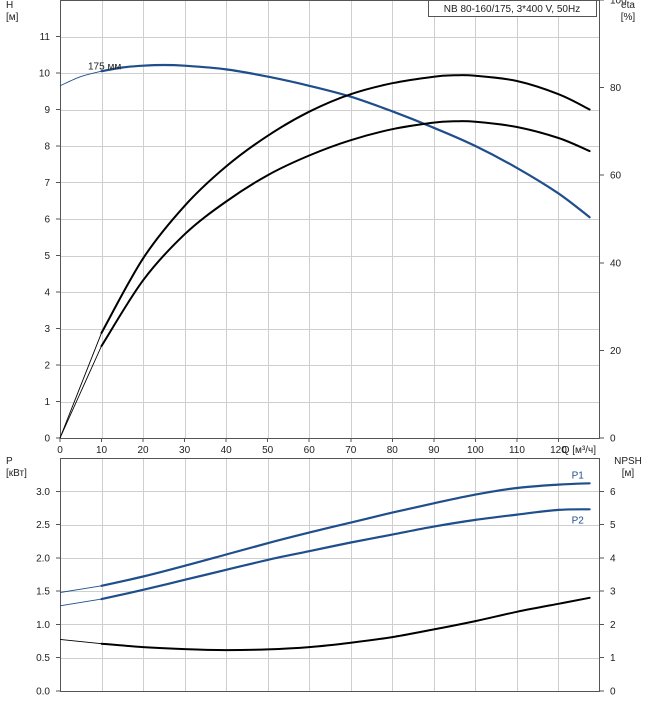  What do you see at coordinates (185, 450) in the screenshot?
I see `x-tick-label: 30` at bounding box center [185, 450].